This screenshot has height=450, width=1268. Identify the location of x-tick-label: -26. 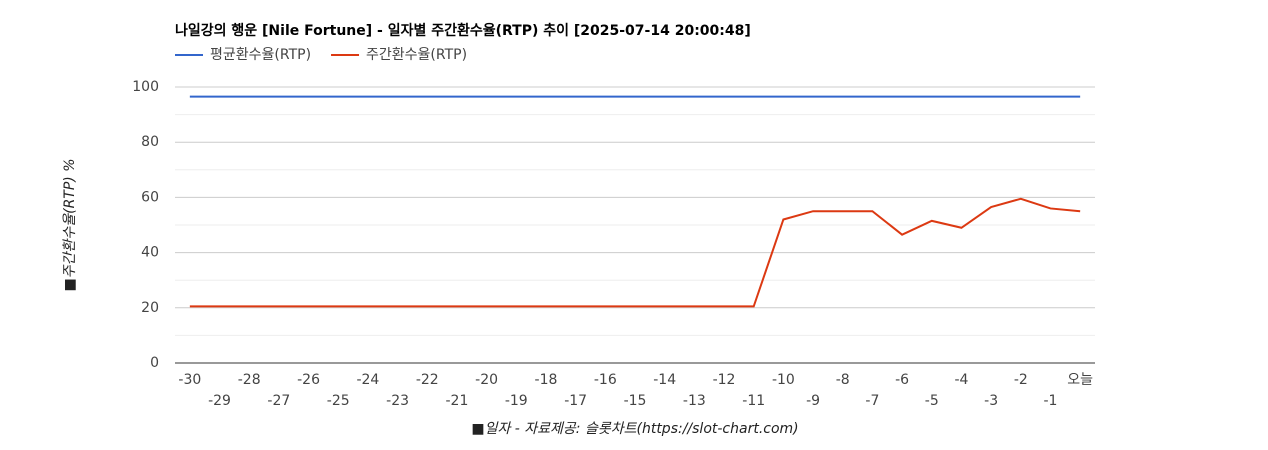
(308, 380).